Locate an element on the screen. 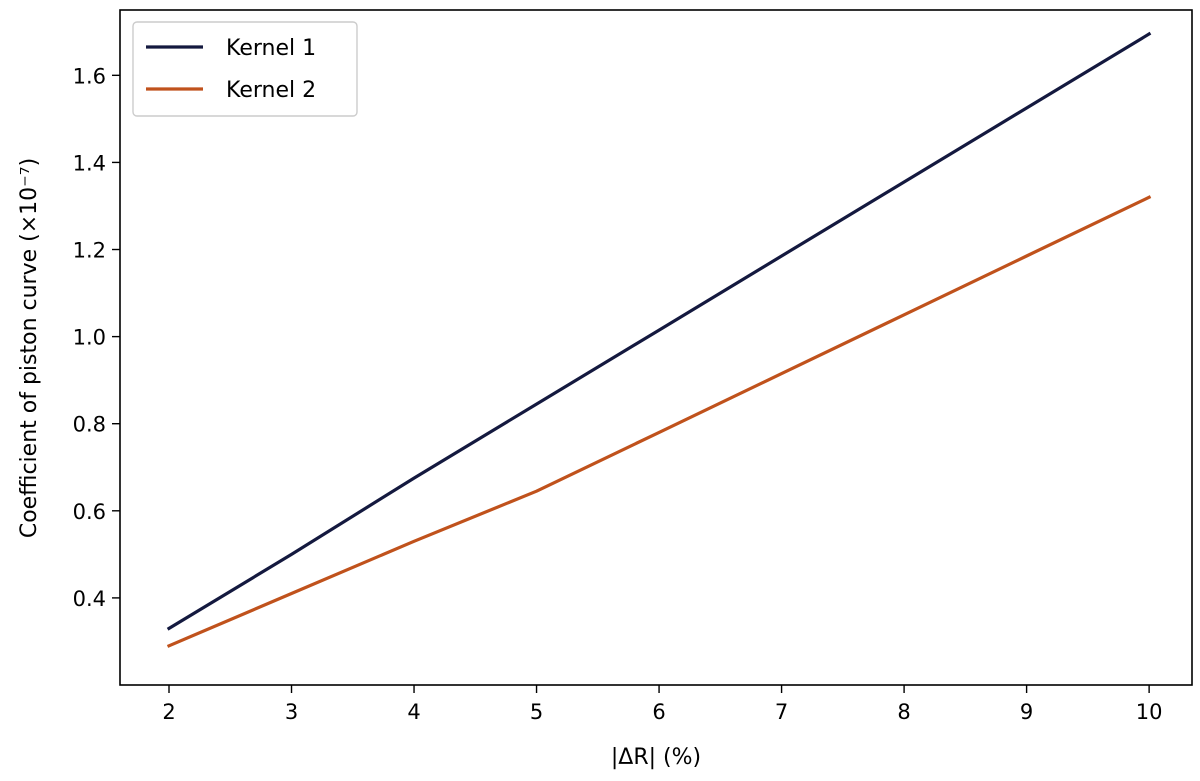 The image size is (1200, 781). y-tick-label: 1.2 is located at coordinates (89, 251).